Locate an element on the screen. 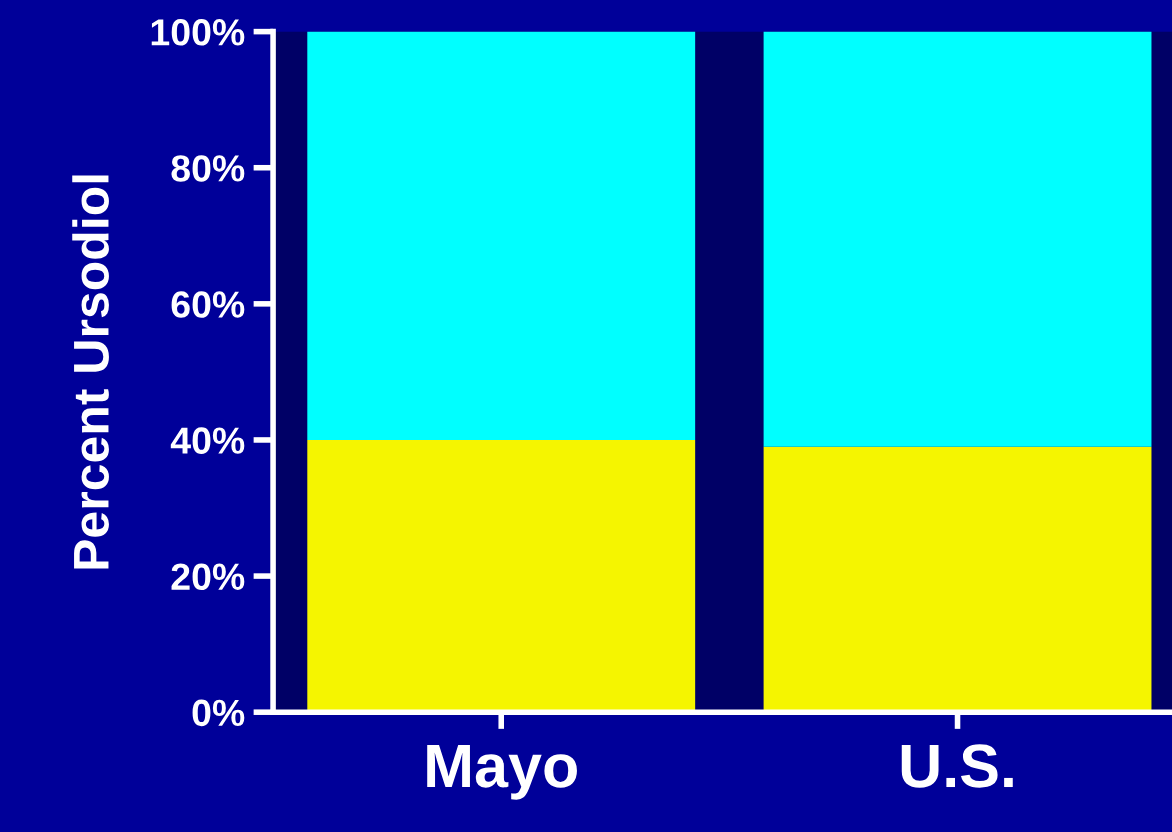 This screenshot has width=1172, height=832. y-tick-label: 40% is located at coordinates (207, 440).